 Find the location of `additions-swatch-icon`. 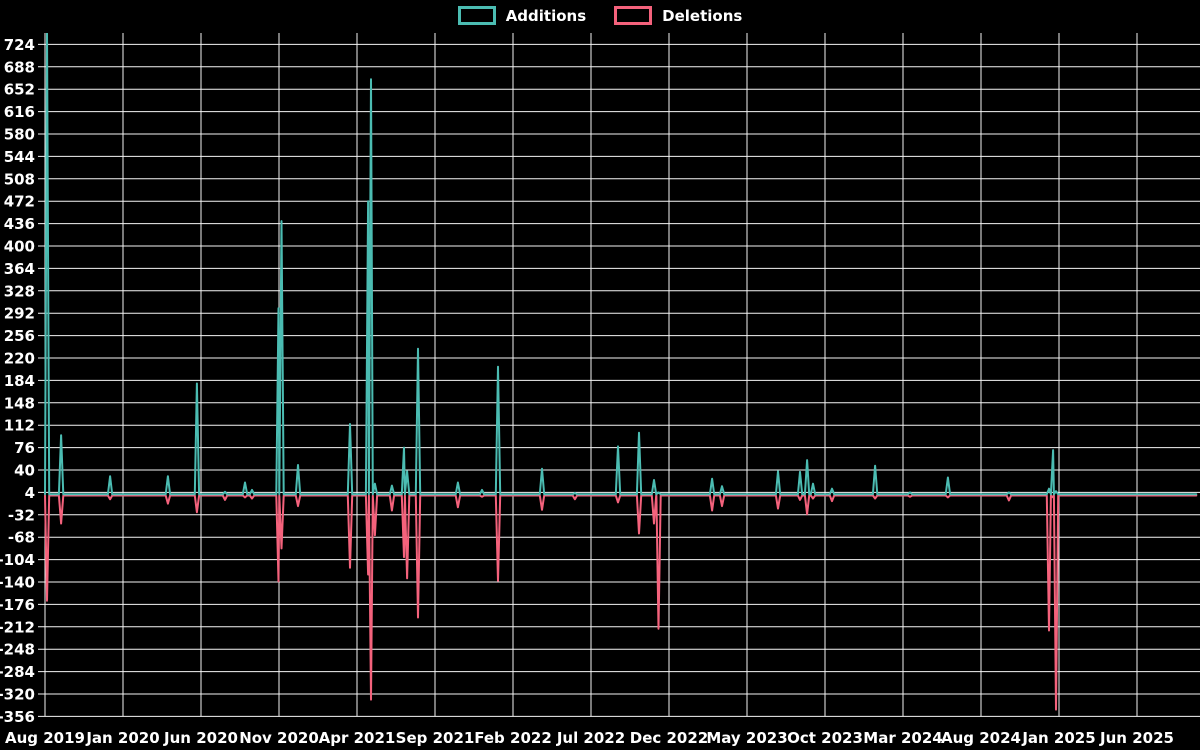

additions-swatch-icon is located at coordinates (476, 15).